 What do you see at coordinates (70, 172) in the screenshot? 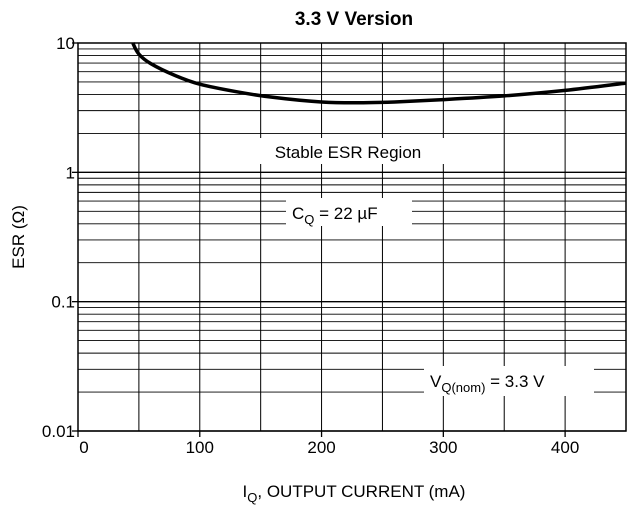
I see `y-tick-label: 1` at bounding box center [70, 172].